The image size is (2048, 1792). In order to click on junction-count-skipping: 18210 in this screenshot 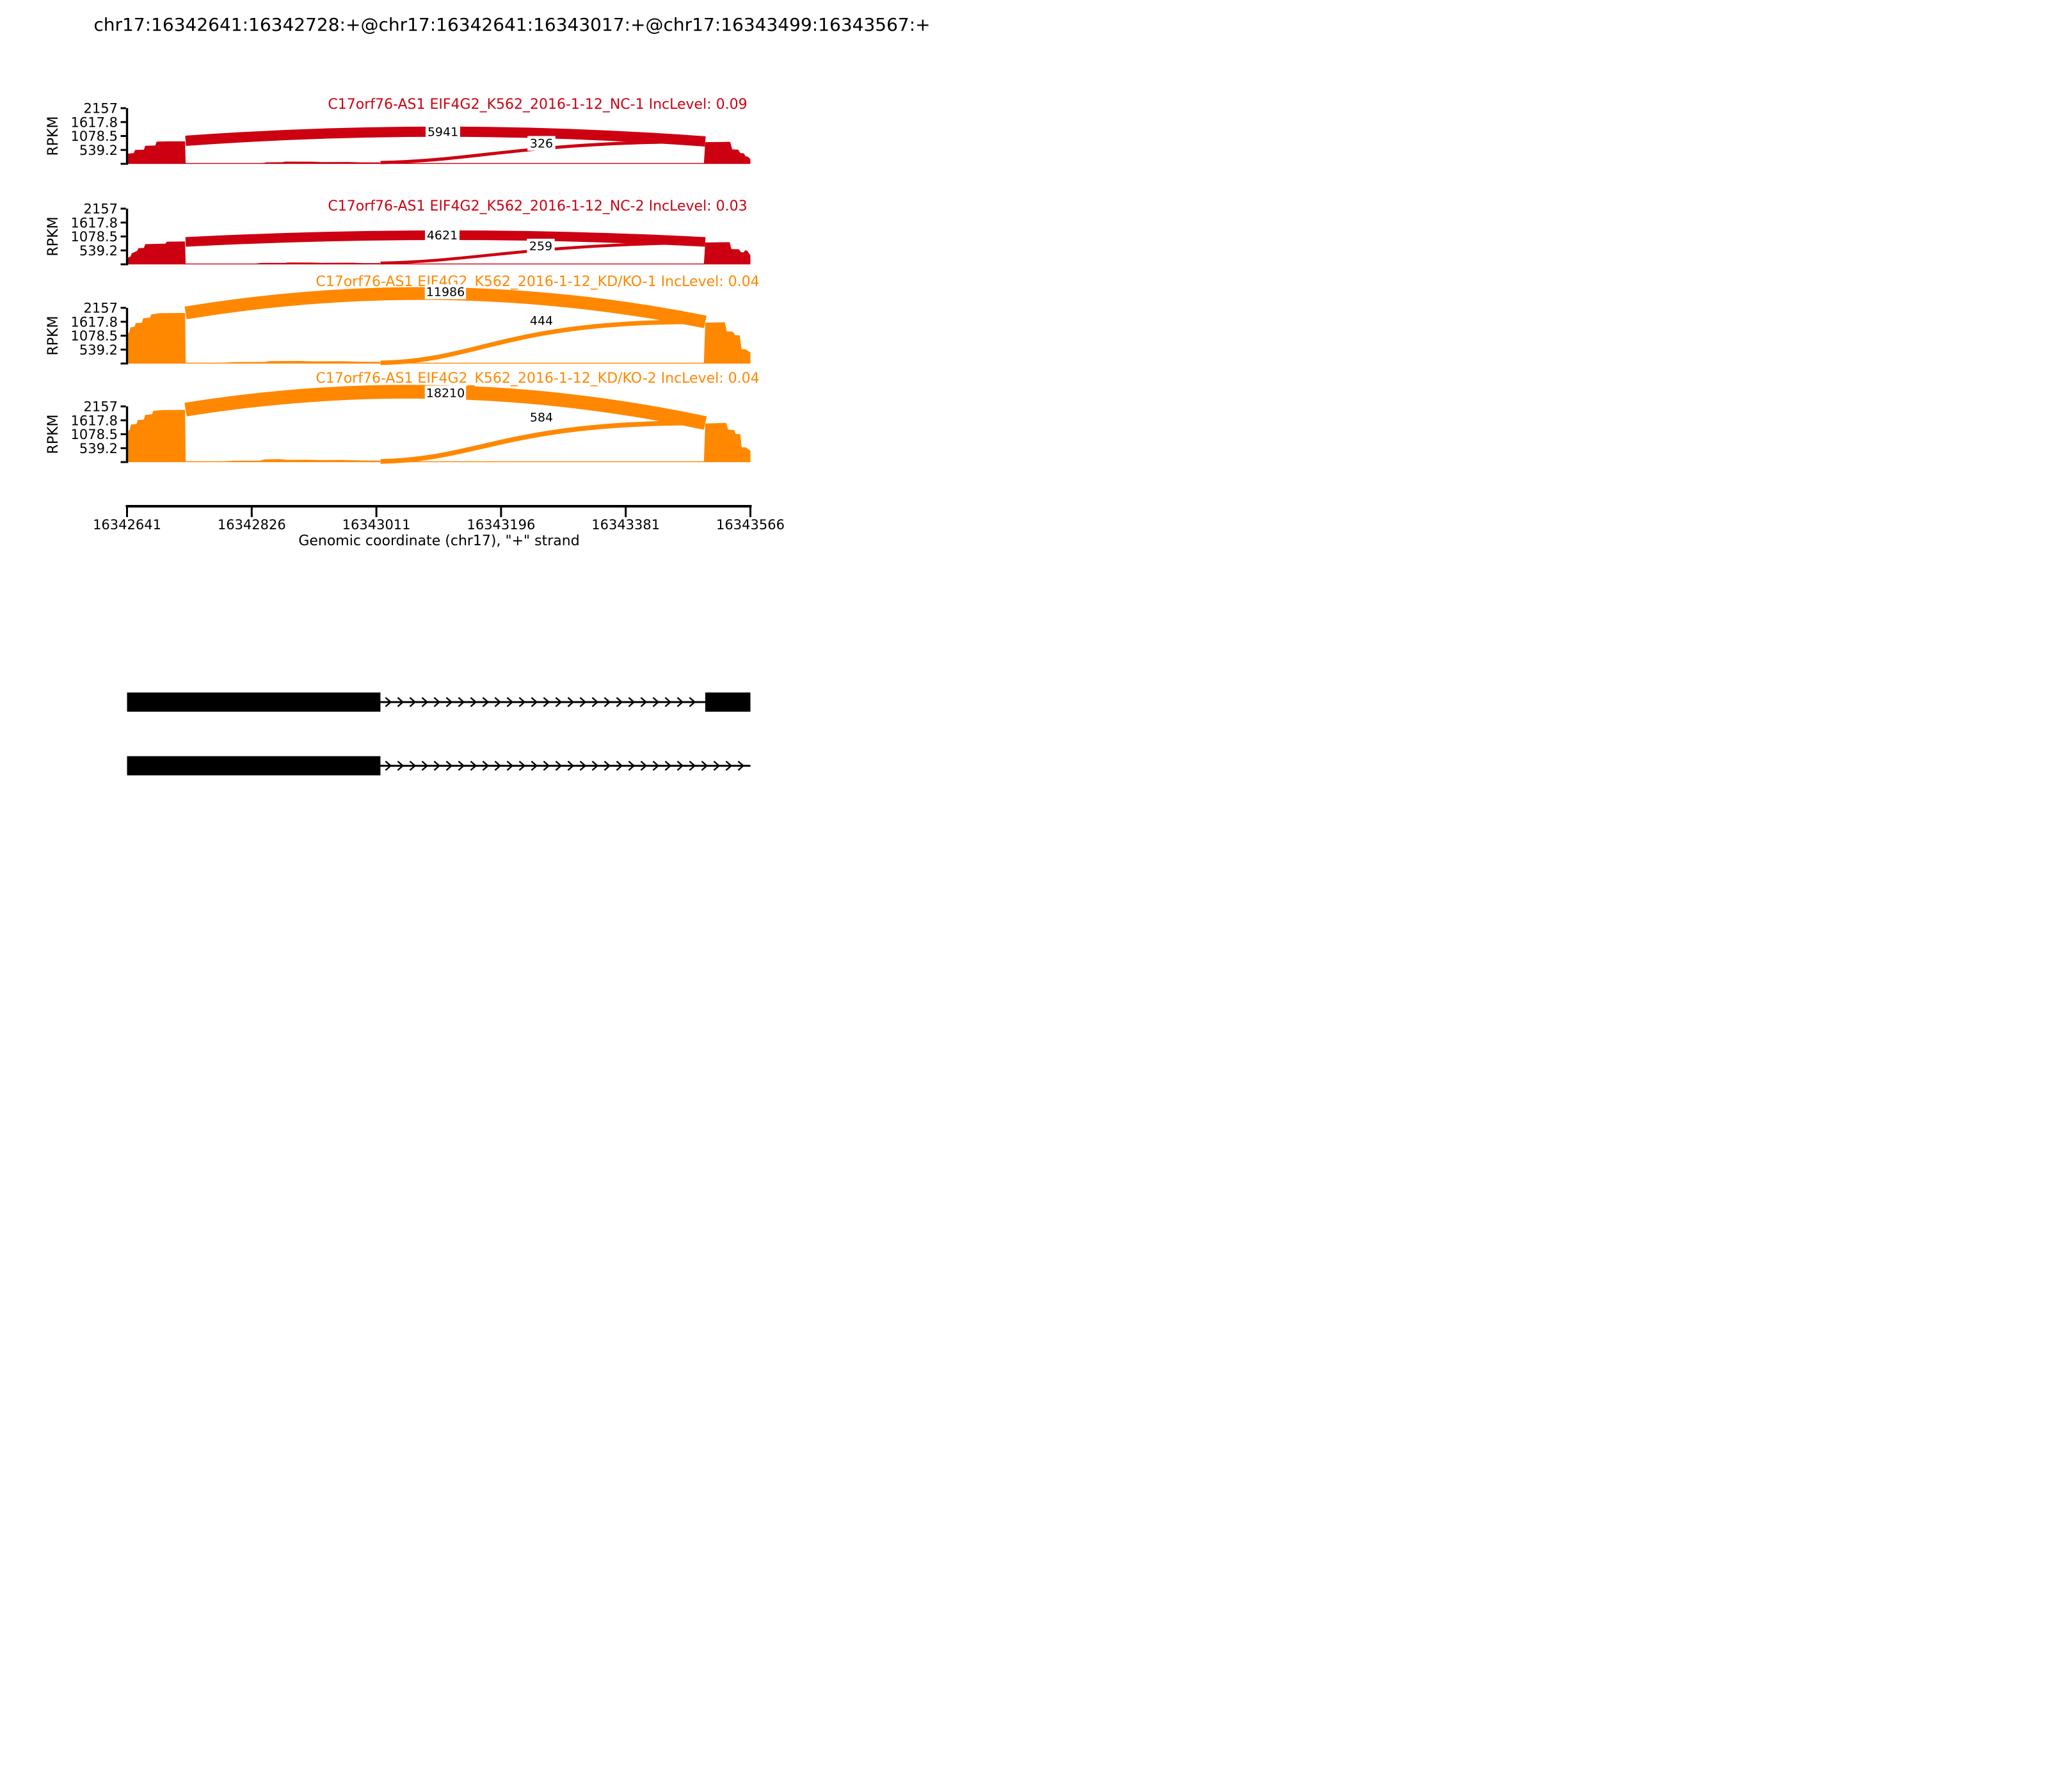, I will do `click(445, 394)`.